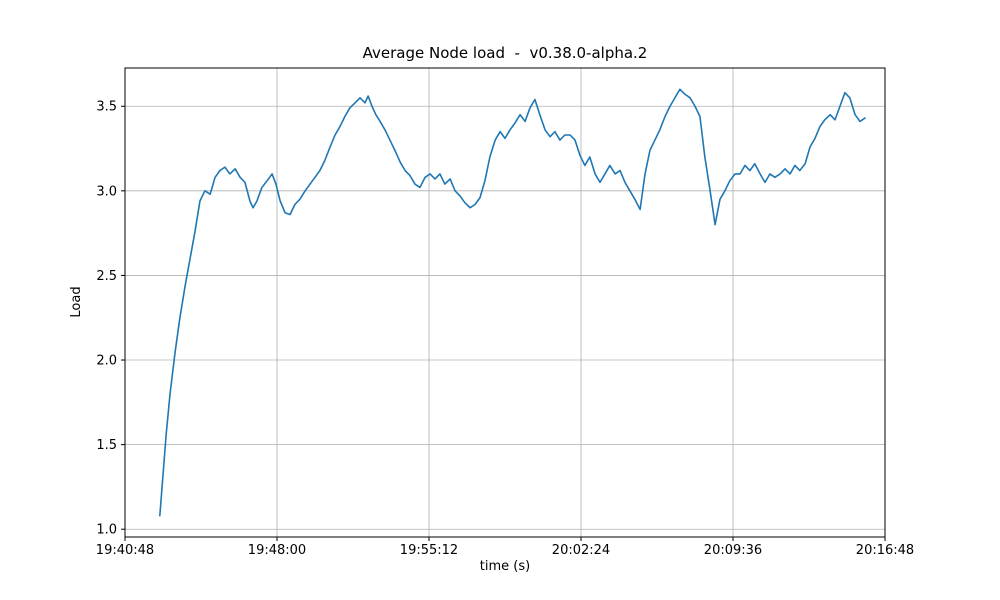 The image size is (1000, 600). What do you see at coordinates (429, 550) in the screenshot?
I see `x-tick-label: 19:55:12` at bounding box center [429, 550].